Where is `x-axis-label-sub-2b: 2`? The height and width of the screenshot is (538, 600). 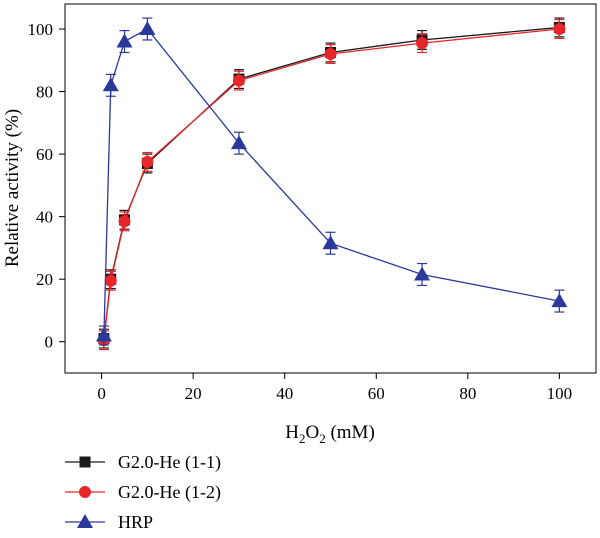
x-axis-label-sub-2b: 2 is located at coordinates (322, 438).